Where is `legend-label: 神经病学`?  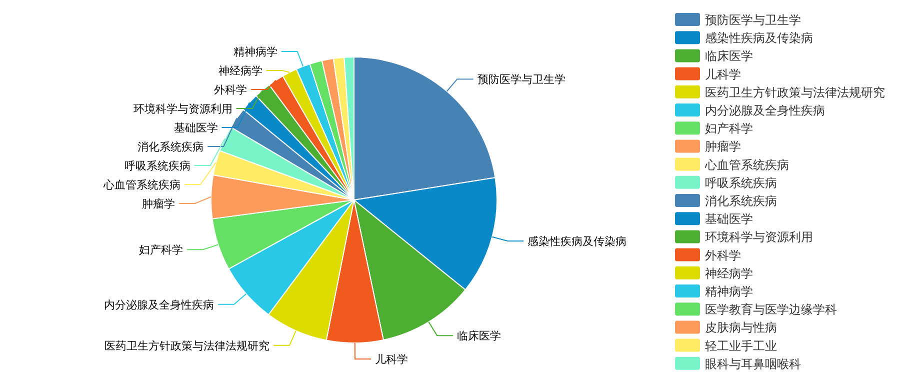 legend-label: 神经病学 is located at coordinates (729, 273).